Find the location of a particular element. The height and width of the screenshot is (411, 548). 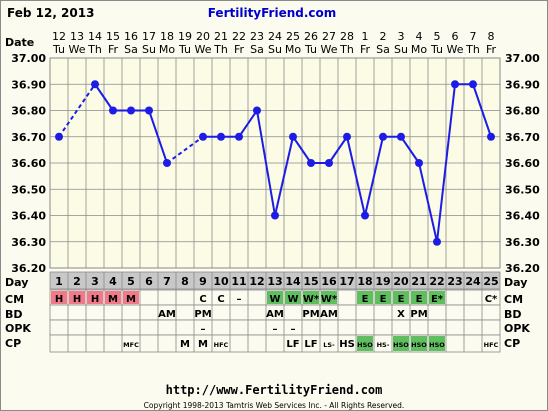

cp-value: HS- is located at coordinates (383, 345).